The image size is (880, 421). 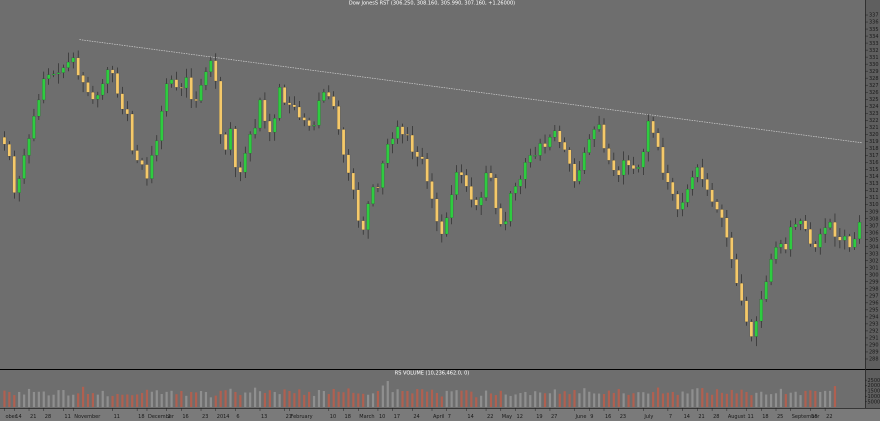 I want to click on date-tick-label: 11, so click(x=751, y=417).